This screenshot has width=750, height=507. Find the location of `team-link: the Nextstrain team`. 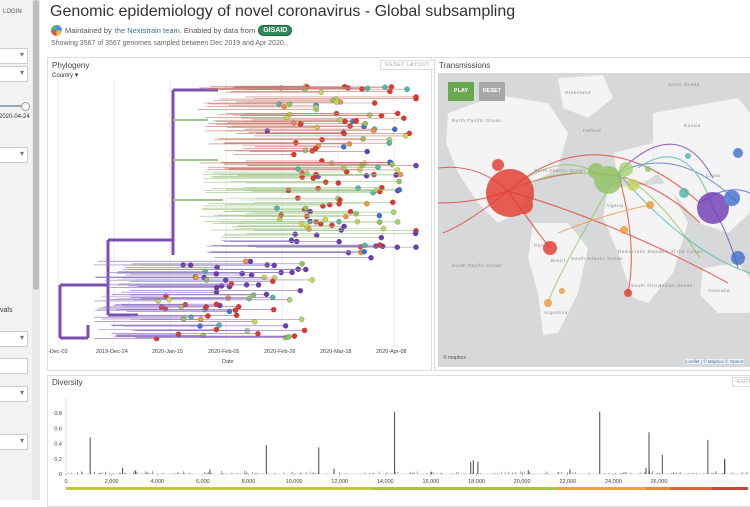

team-link: the Nextstrain team is located at coordinates (147, 30).